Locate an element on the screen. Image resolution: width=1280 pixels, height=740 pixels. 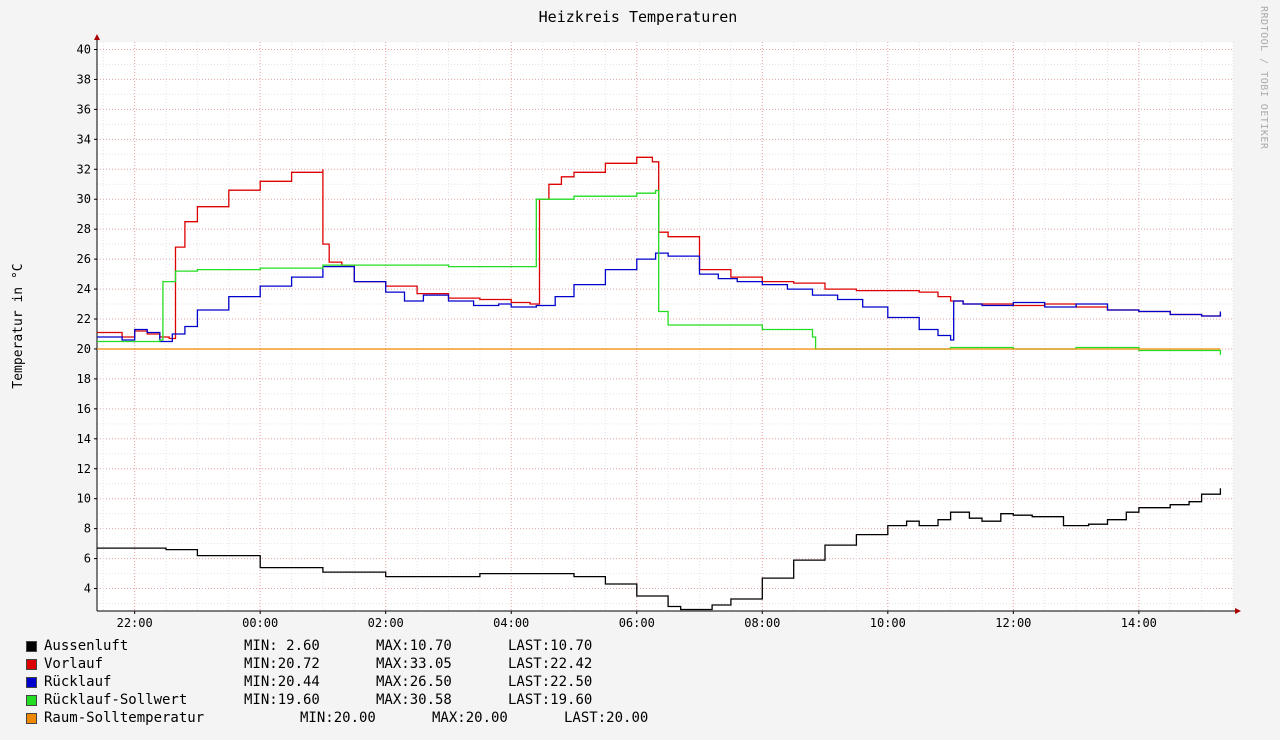
chart-title: Heizkreis Temperaturen is located at coordinates (638, 17).